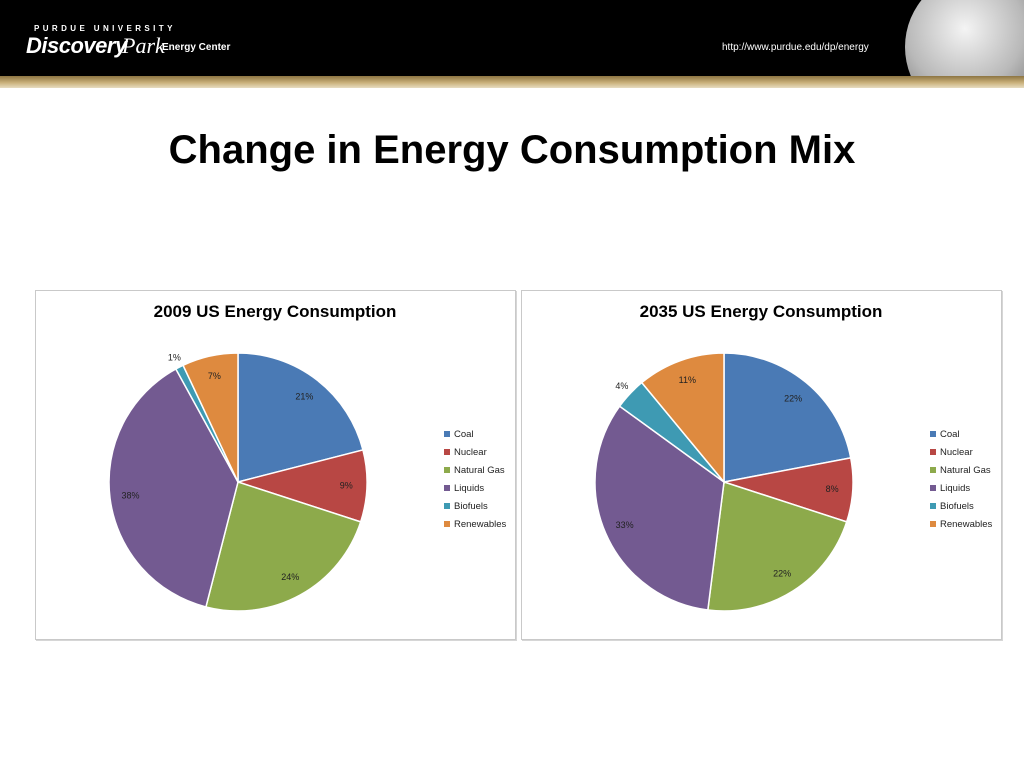 This screenshot has width=1024, height=768. Describe the element at coordinates (793, 399) in the screenshot. I see `data-label-coal: 22%` at that location.